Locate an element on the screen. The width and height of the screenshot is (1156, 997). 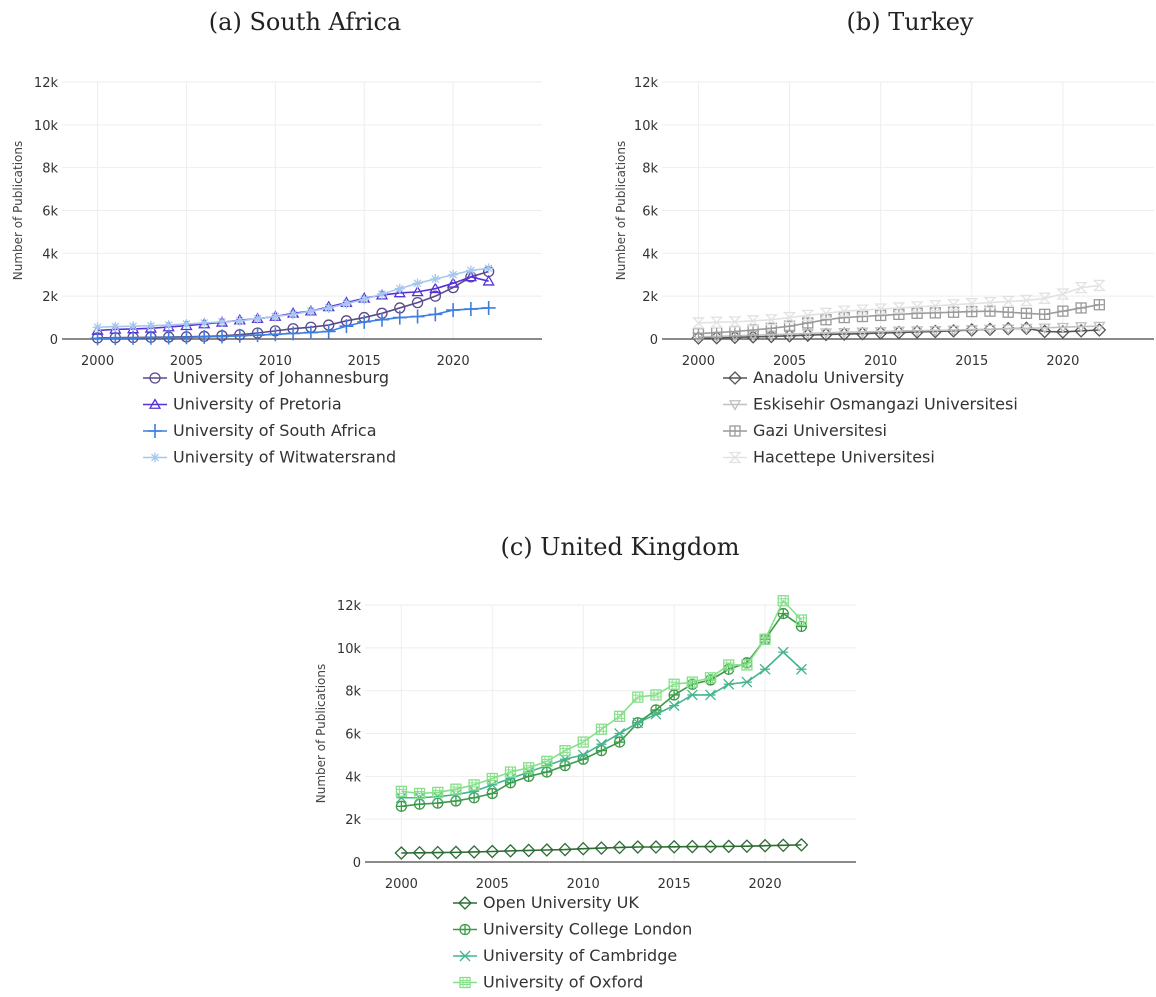
legend-label: Open University UK is located at coordinates (561, 902).